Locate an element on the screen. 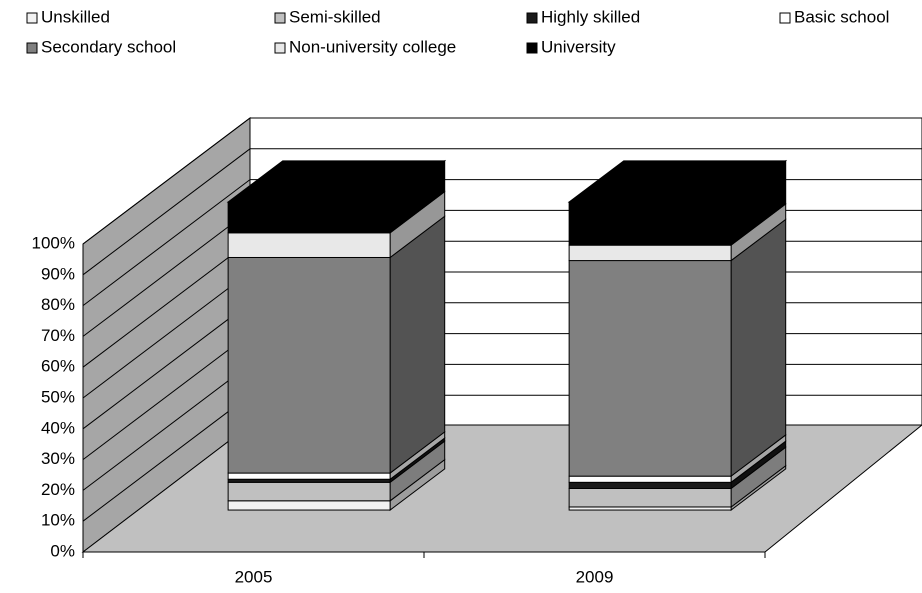  y-tick-label: 20% is located at coordinates (58, 489).